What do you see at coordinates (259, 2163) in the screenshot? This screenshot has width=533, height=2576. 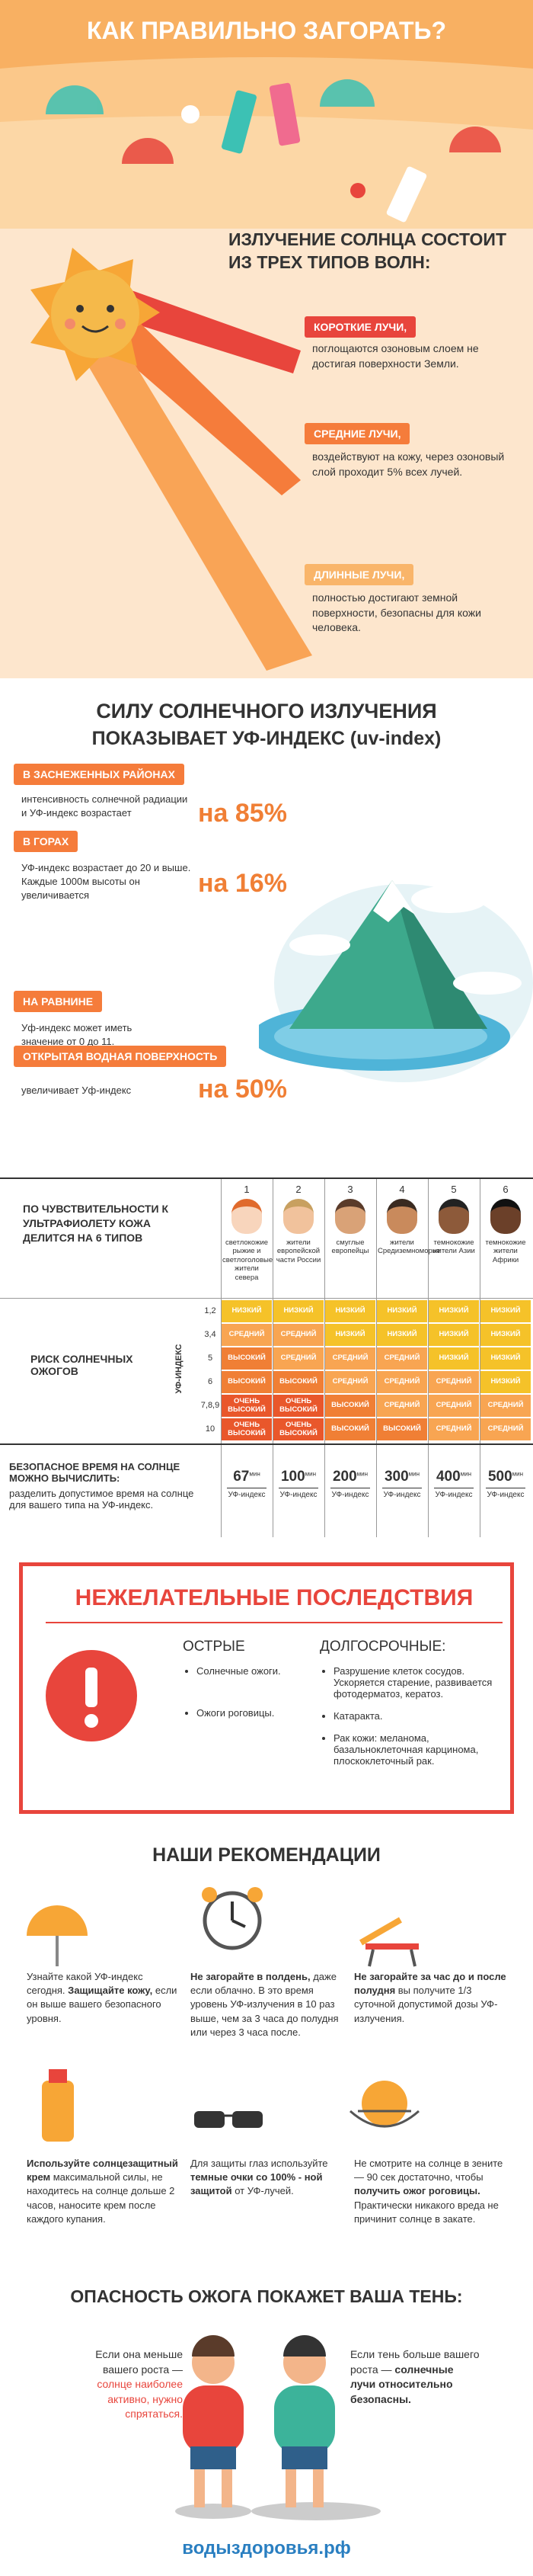 I see `text-part: Для защиты глаз используйте` at bounding box center [259, 2163].